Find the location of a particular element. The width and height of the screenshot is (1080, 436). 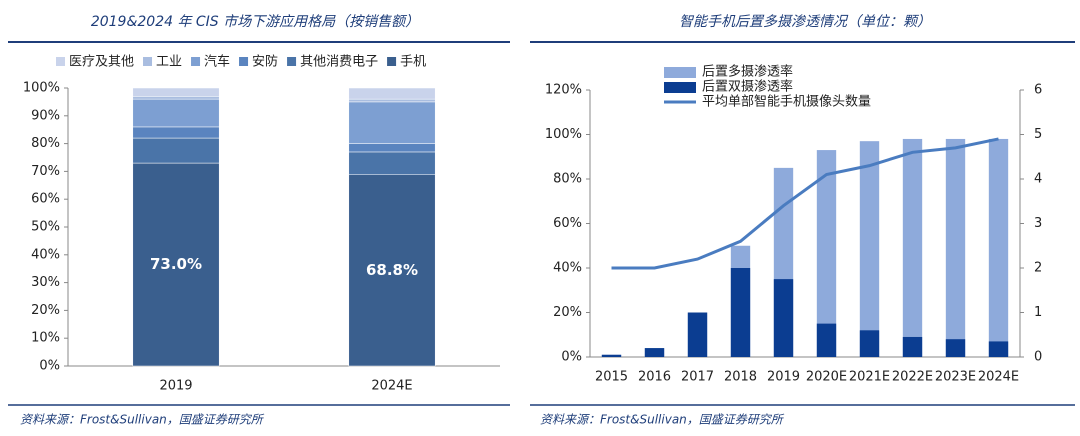

data-label: 73.0% is located at coordinates (176, 264).